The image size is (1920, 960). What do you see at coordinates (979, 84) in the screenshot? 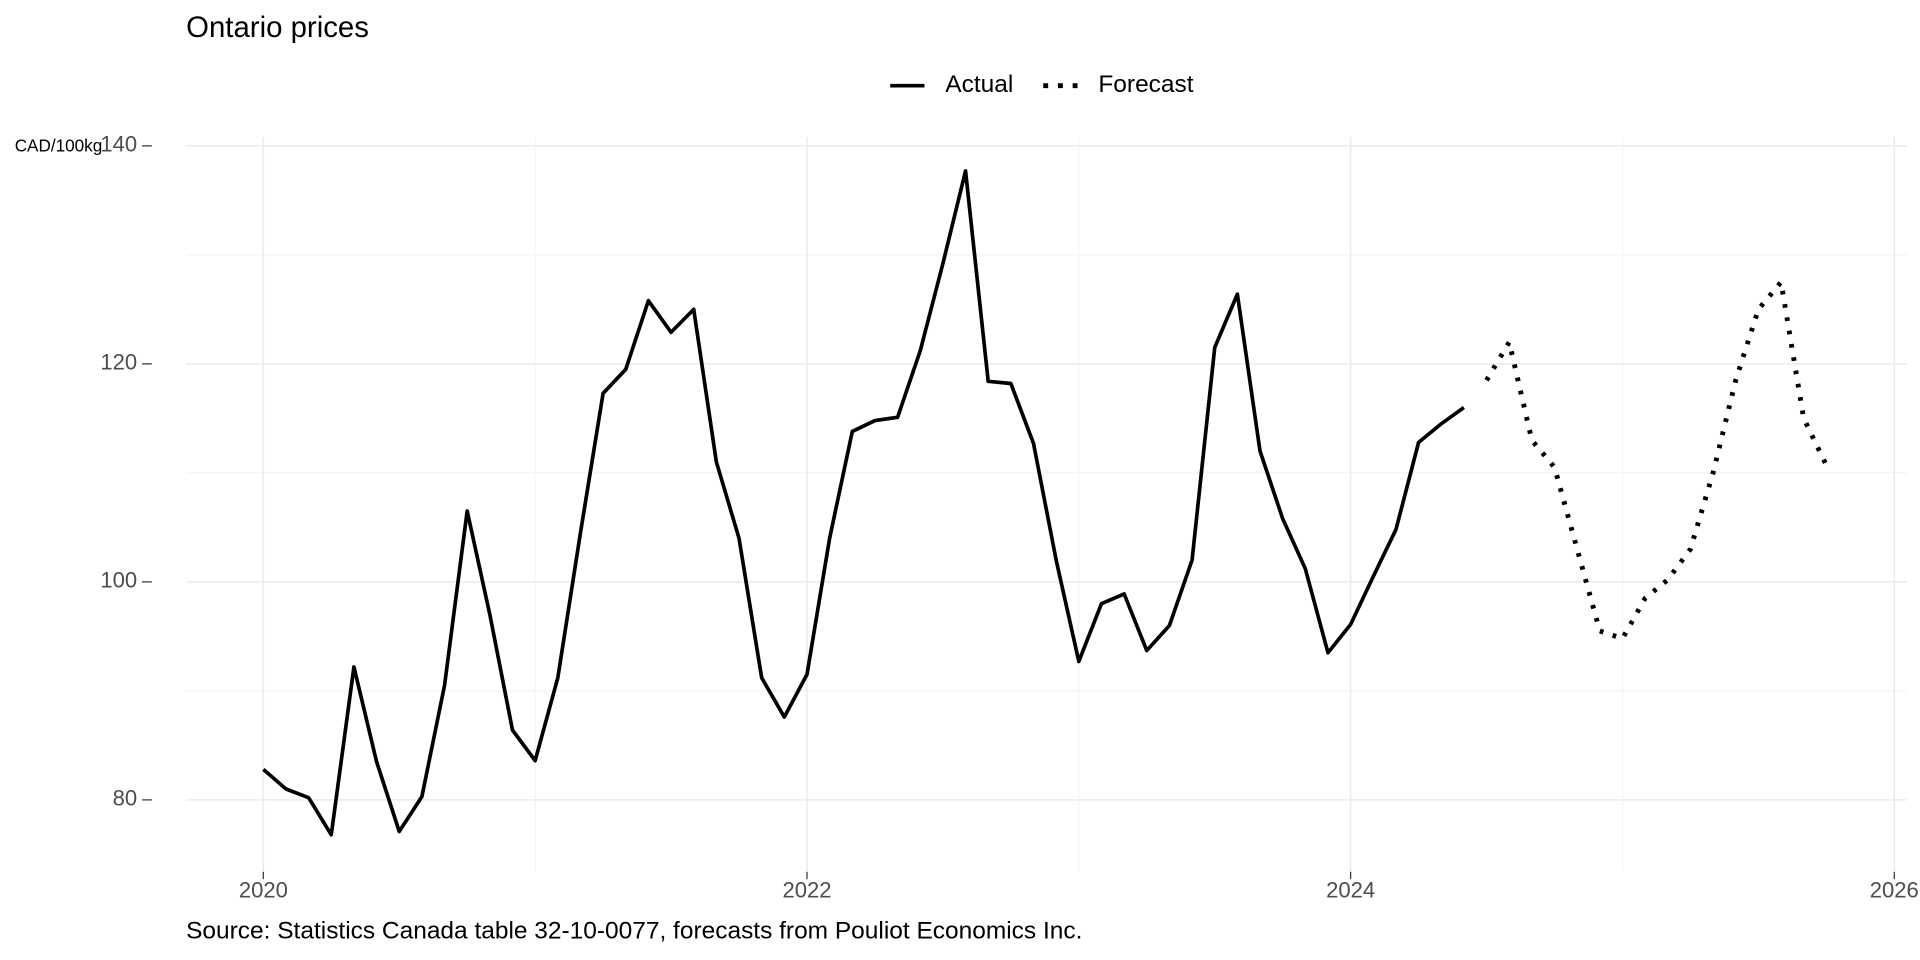
I see `legend-label: Actual` at bounding box center [979, 84].